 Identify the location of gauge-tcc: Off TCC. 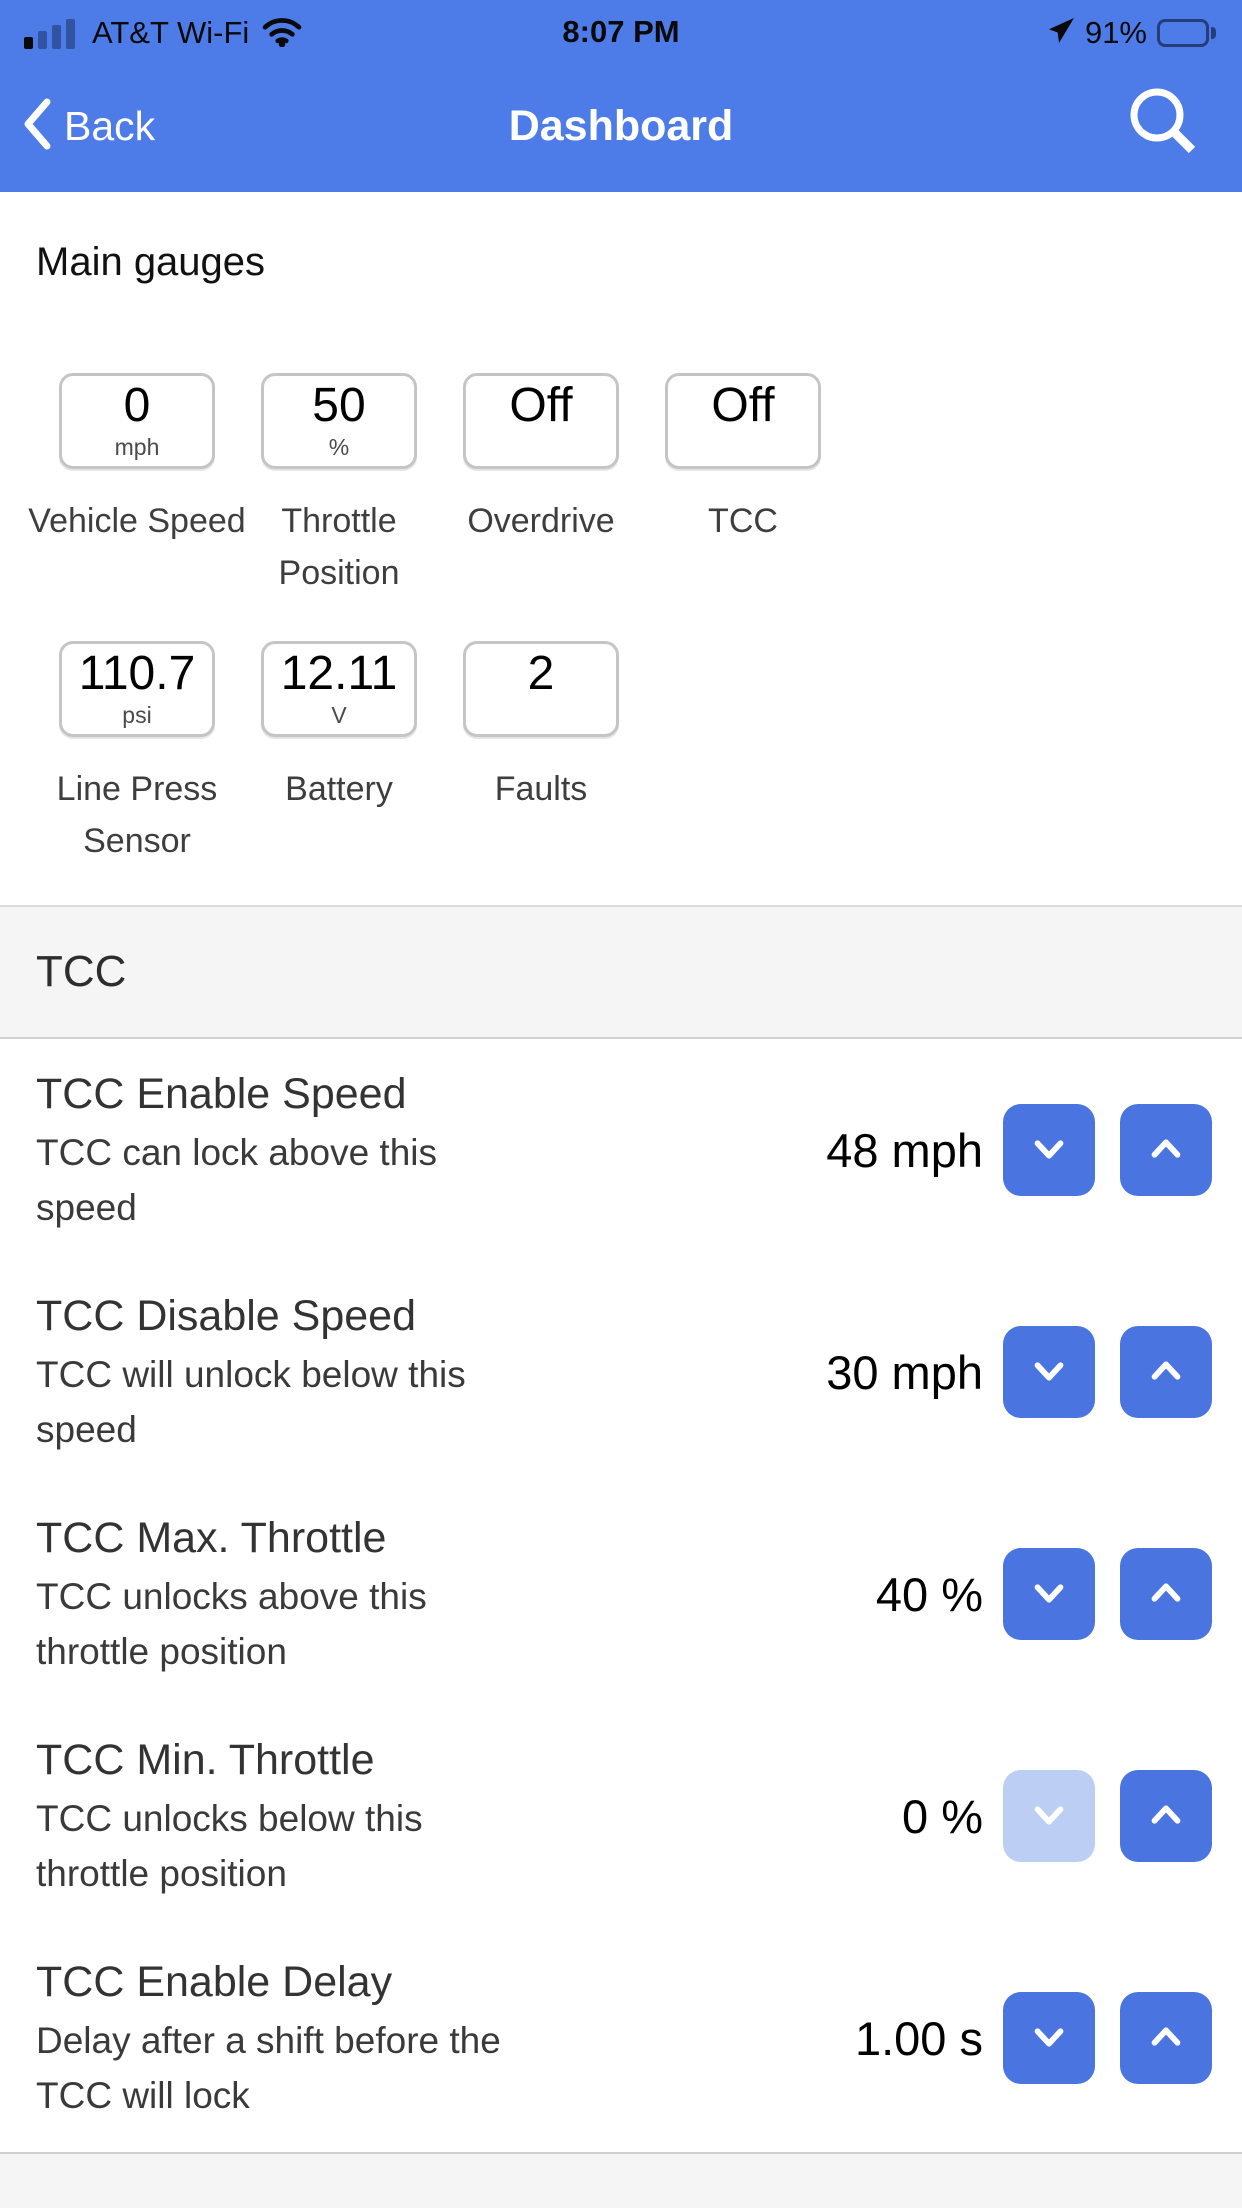
(743, 486).